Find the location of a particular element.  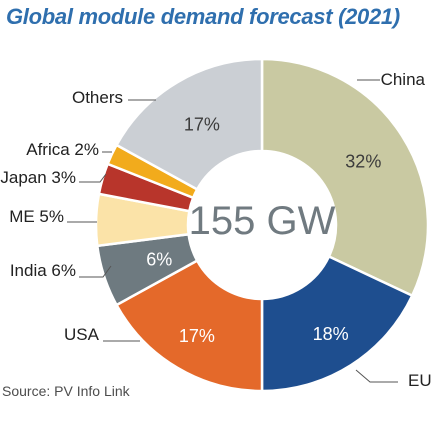

category-label-india: India 6% is located at coordinates (43, 270).